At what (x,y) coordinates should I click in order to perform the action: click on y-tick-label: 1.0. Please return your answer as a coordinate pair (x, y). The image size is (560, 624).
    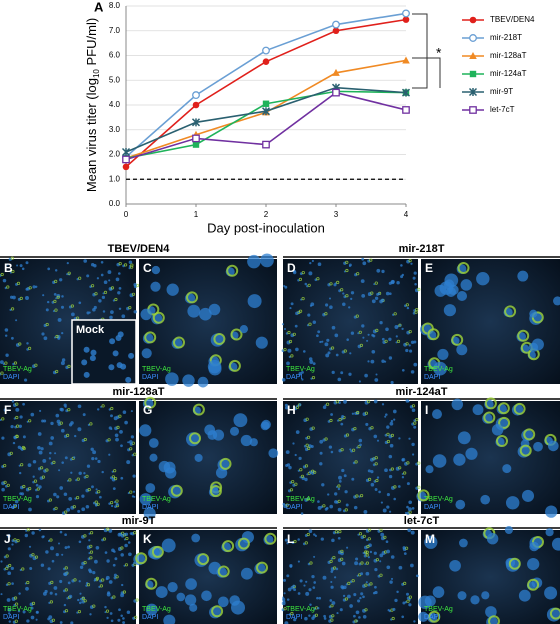
    Looking at the image, I should click on (115, 178).